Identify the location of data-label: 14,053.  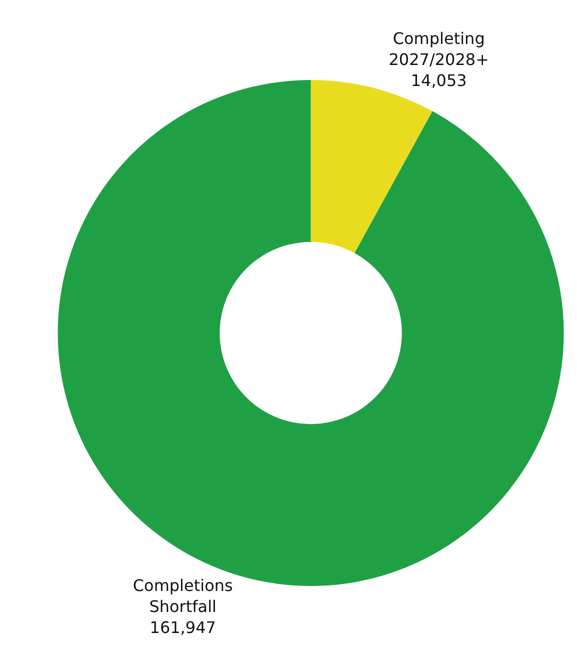
(438, 80).